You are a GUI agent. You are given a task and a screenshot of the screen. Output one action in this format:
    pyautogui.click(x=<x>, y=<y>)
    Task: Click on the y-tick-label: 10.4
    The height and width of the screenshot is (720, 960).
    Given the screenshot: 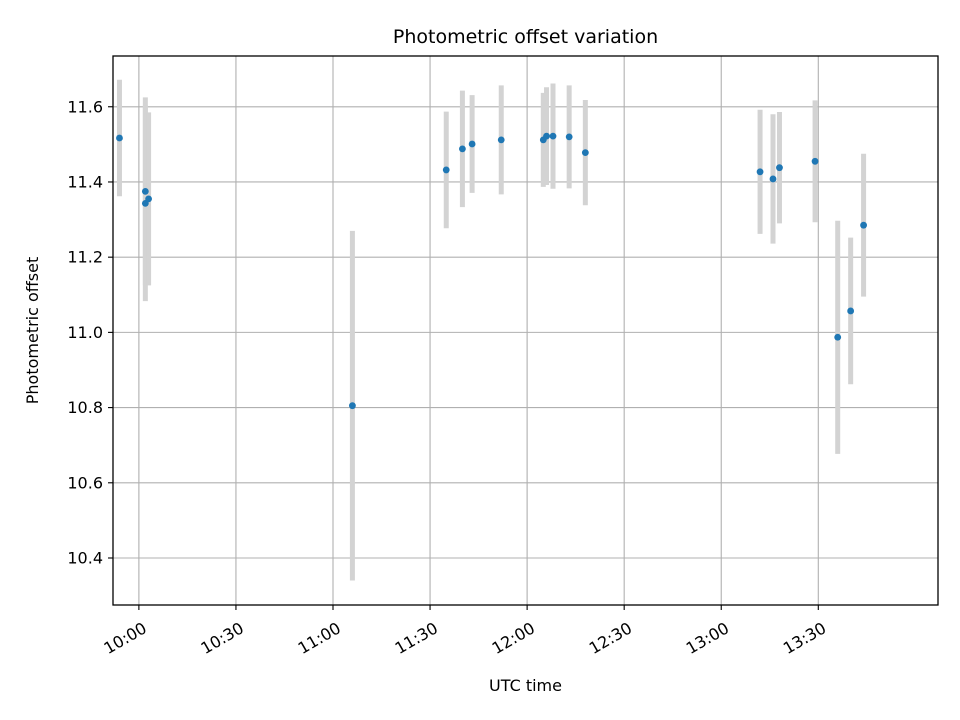 What is the action you would take?
    pyautogui.click(x=85, y=557)
    